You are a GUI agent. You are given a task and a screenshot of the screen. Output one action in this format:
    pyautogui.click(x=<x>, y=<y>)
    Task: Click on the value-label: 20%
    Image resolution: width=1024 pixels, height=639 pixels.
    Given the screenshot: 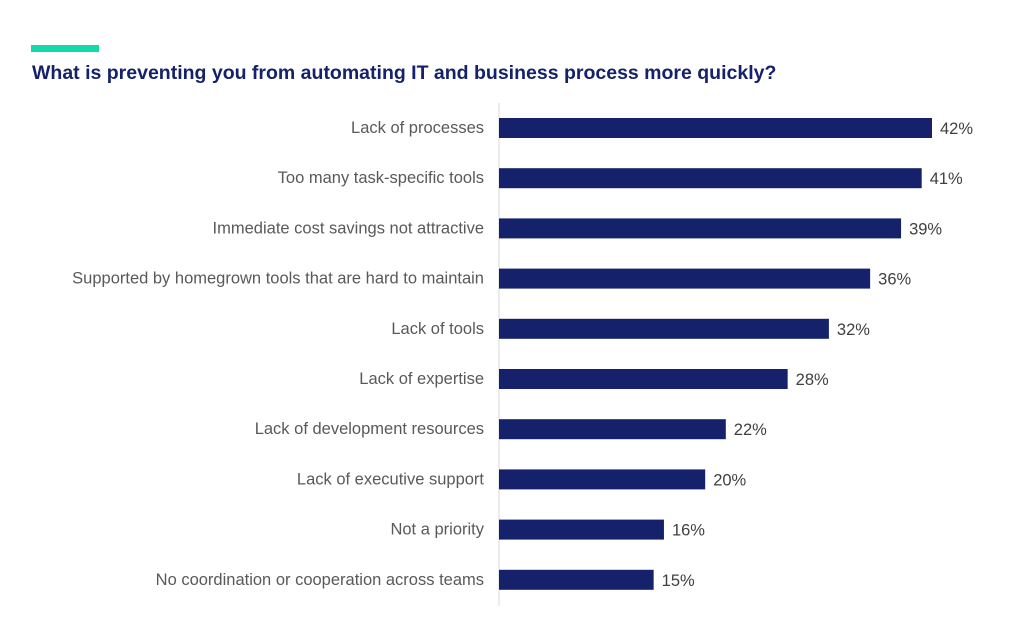 What is the action you would take?
    pyautogui.click(x=729, y=480)
    